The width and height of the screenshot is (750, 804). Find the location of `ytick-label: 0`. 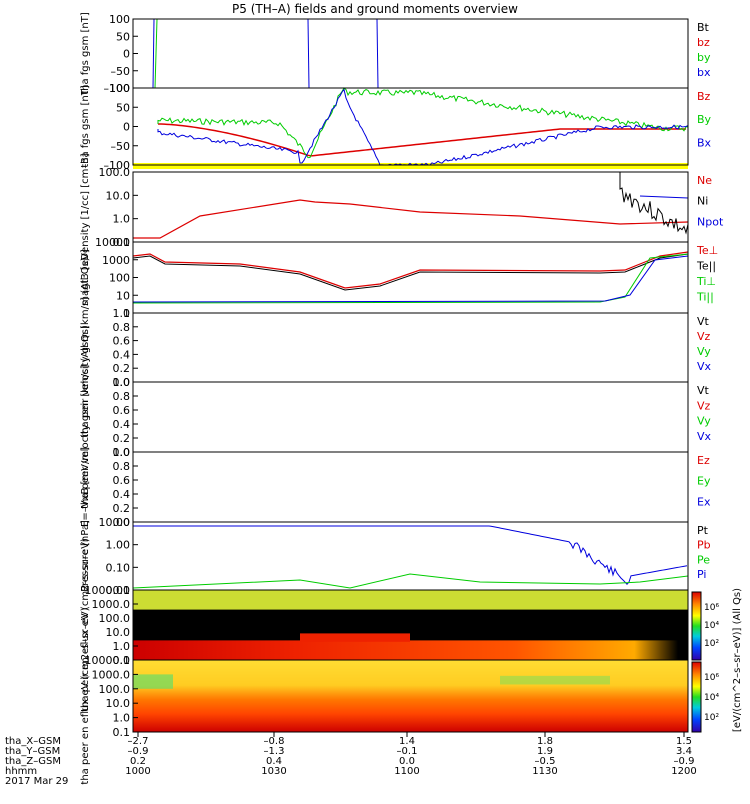

ytick-label: 0 is located at coordinates (126, 54).